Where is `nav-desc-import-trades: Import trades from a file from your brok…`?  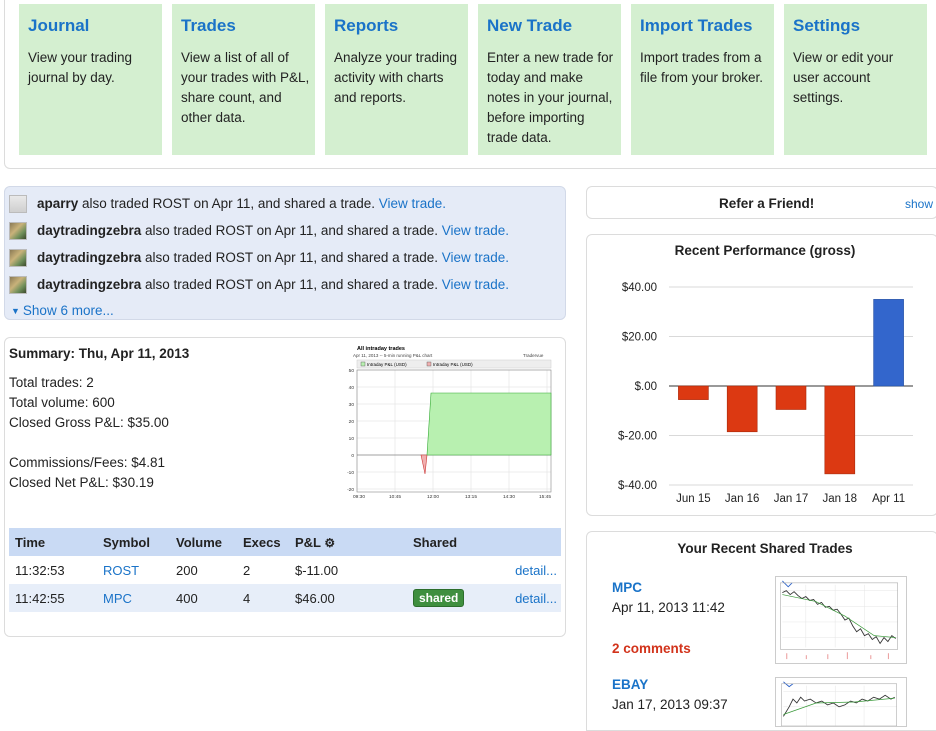
nav-desc-import-trades: Import trades from a file from your brok… is located at coordinates (702, 67).